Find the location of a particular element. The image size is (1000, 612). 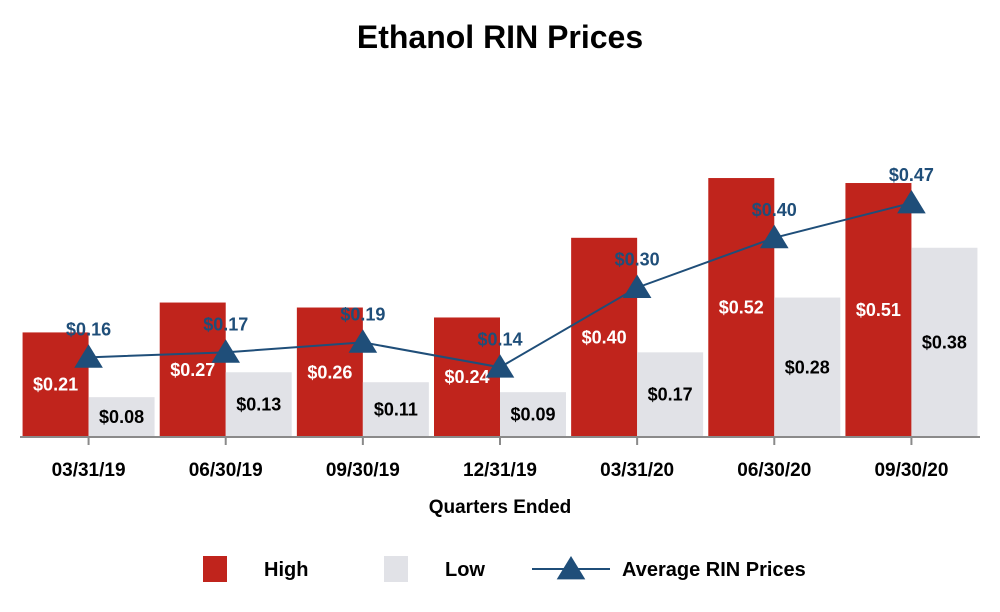

legend-label-average: Average RIN Prices is located at coordinates (714, 570).